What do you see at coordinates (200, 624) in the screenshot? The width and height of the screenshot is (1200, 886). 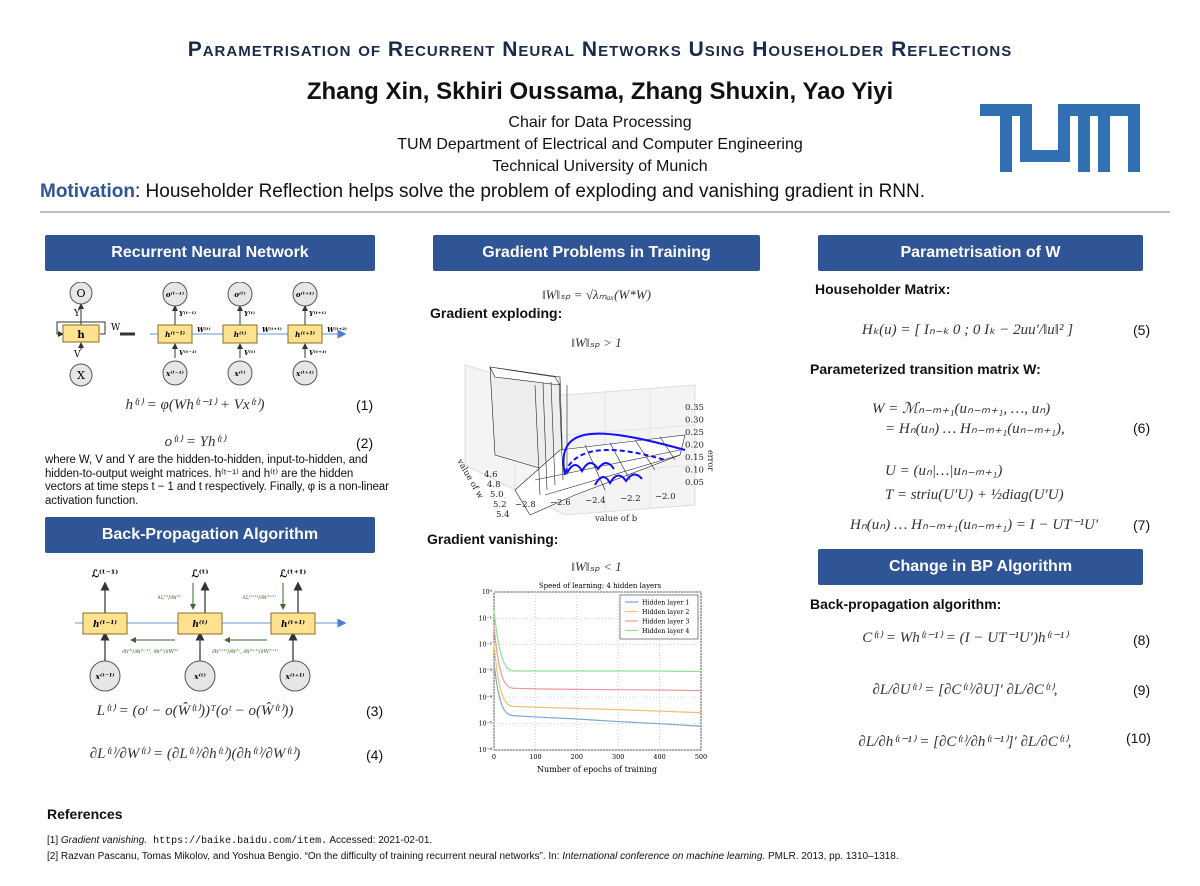 I see `hidden-label: h⁽ᵗ⁾` at bounding box center [200, 624].